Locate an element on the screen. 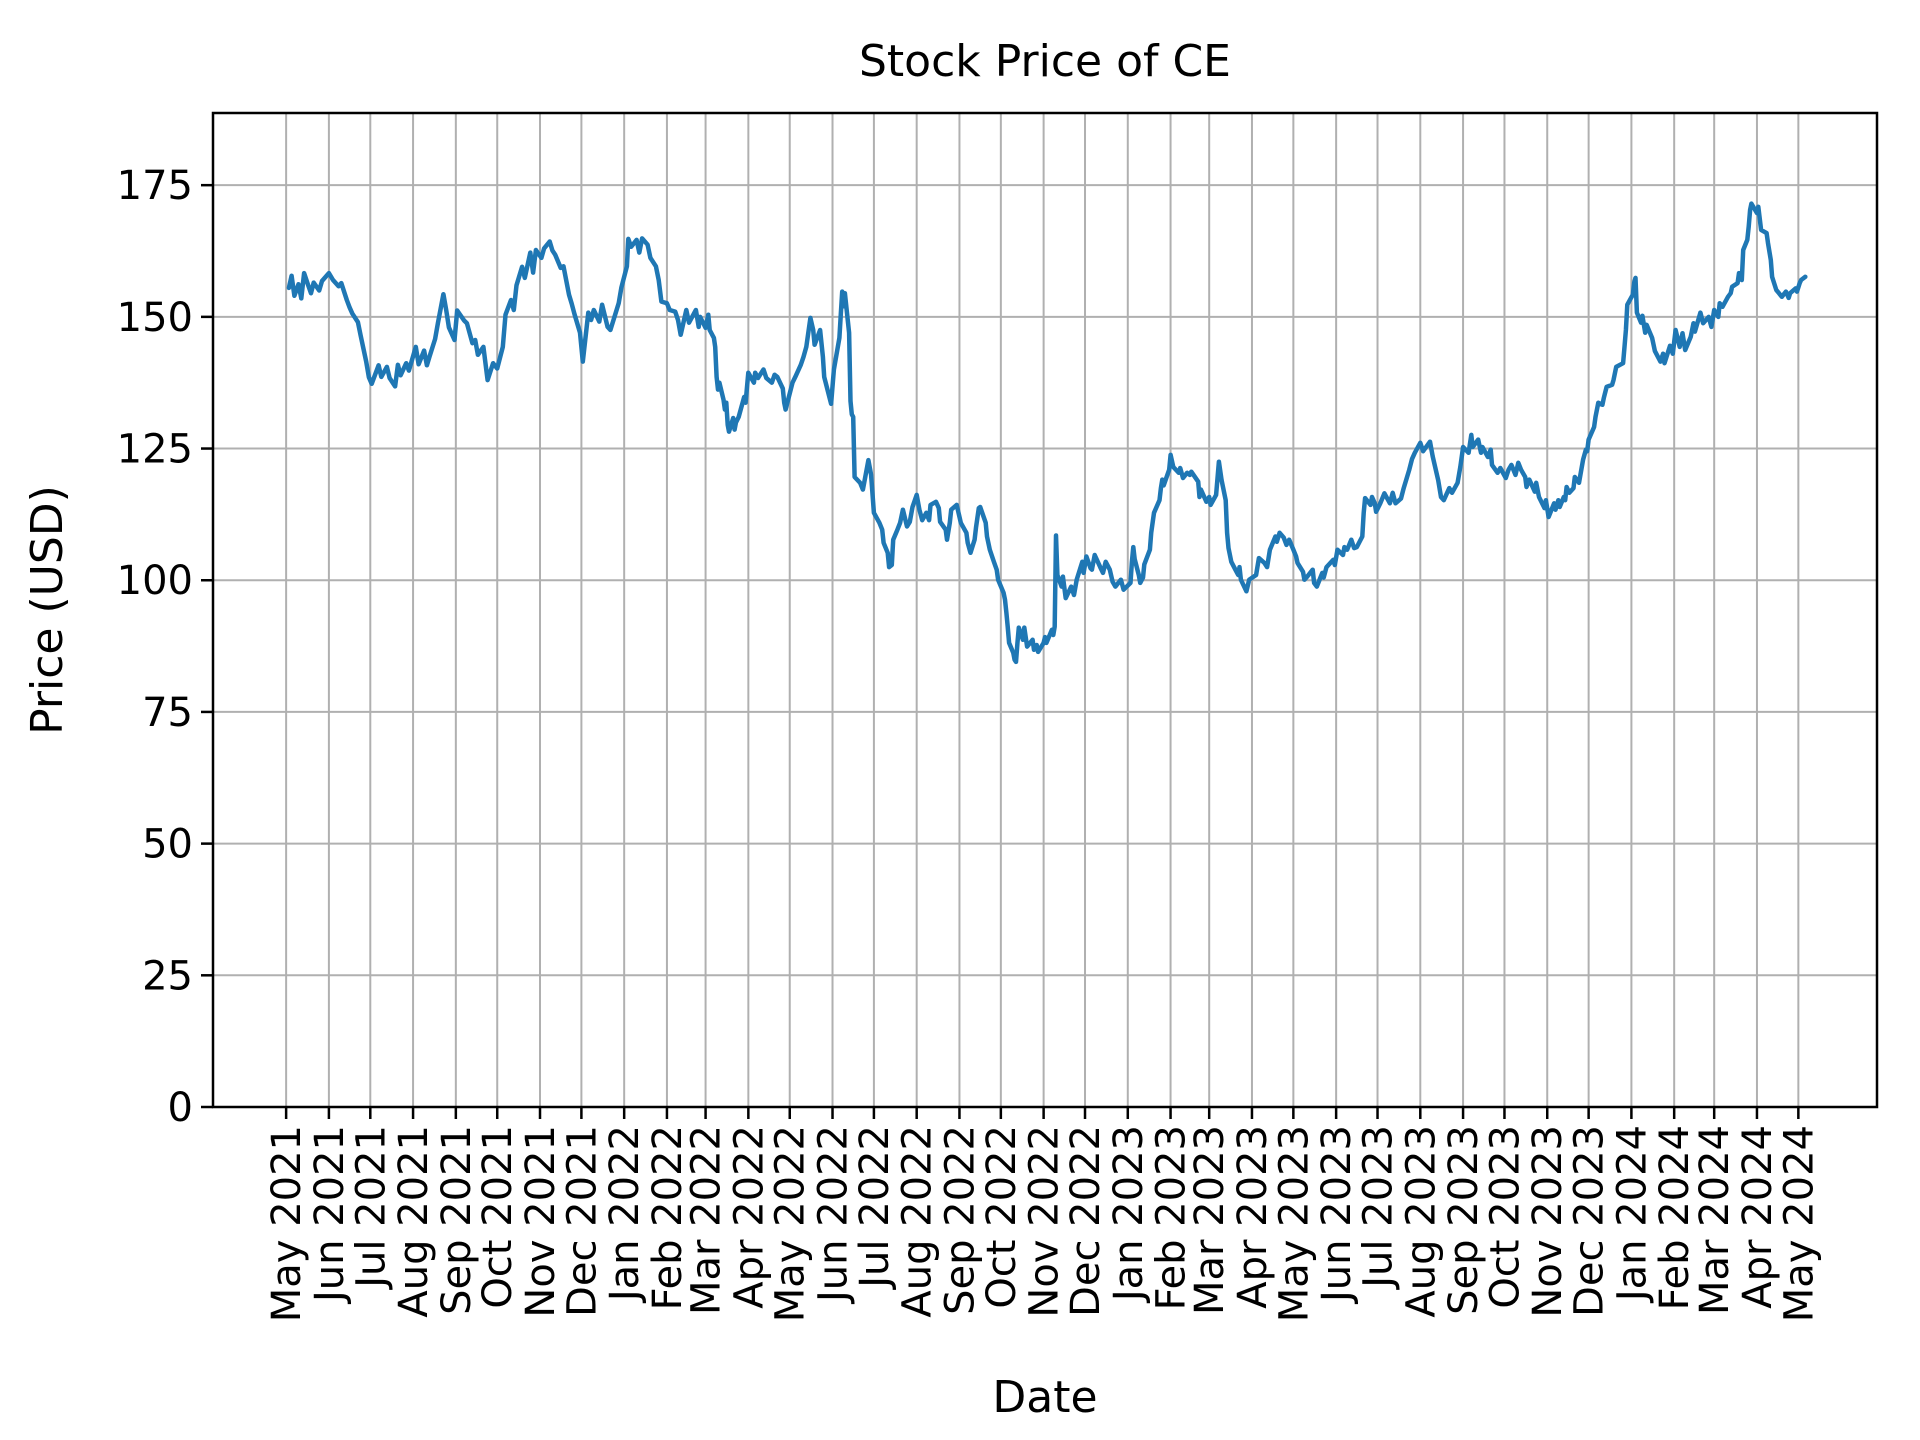 The image size is (1920, 1440). x-tick-label: Apr 2022 is located at coordinates (749, 1217).